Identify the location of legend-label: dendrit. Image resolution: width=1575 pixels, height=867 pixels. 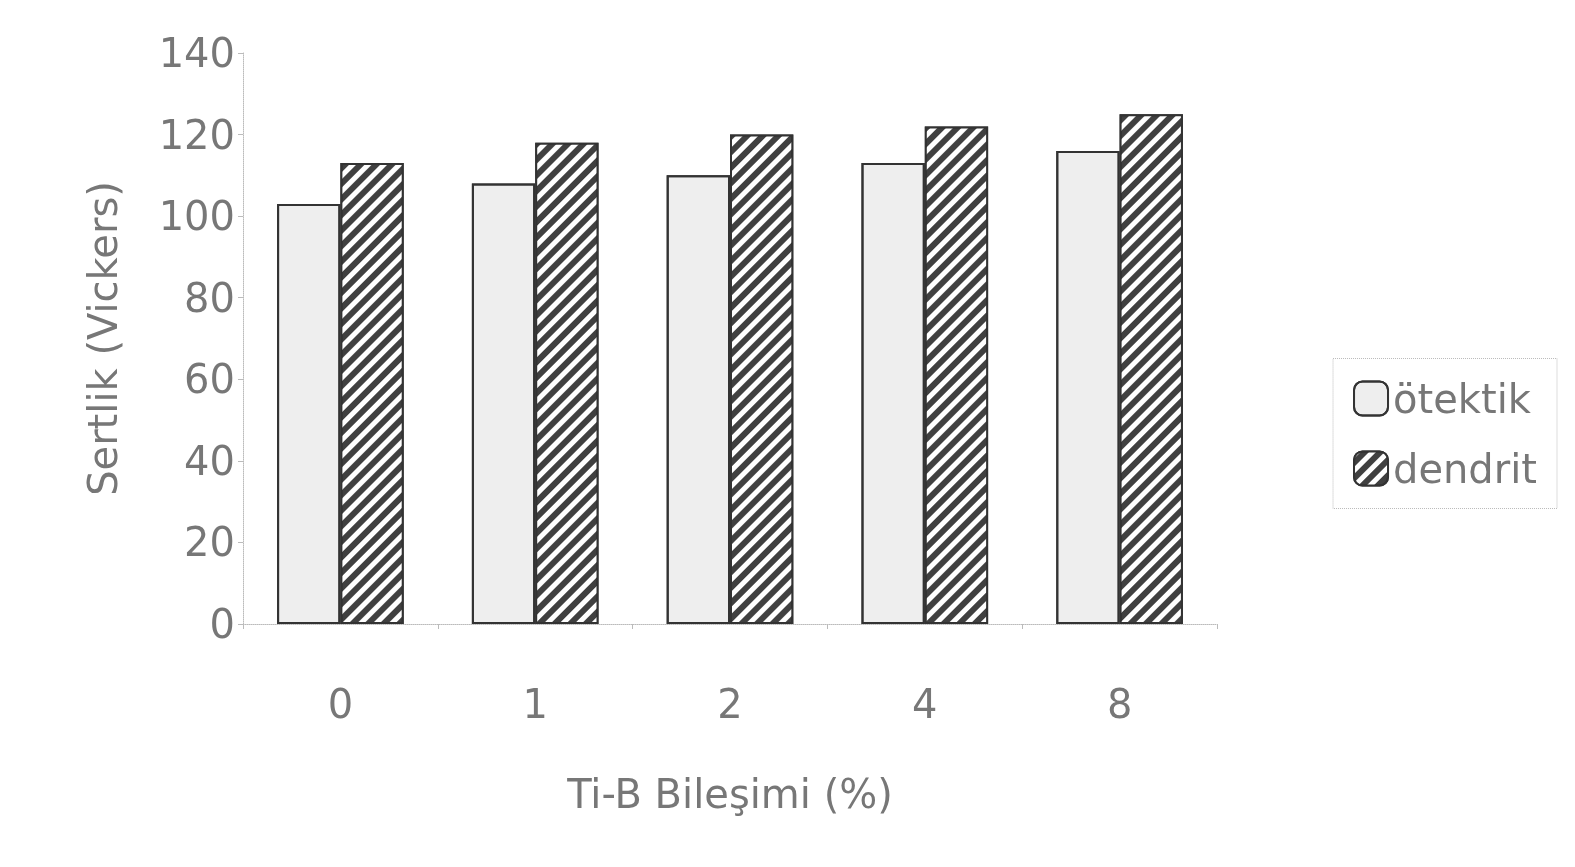
(1465, 468).